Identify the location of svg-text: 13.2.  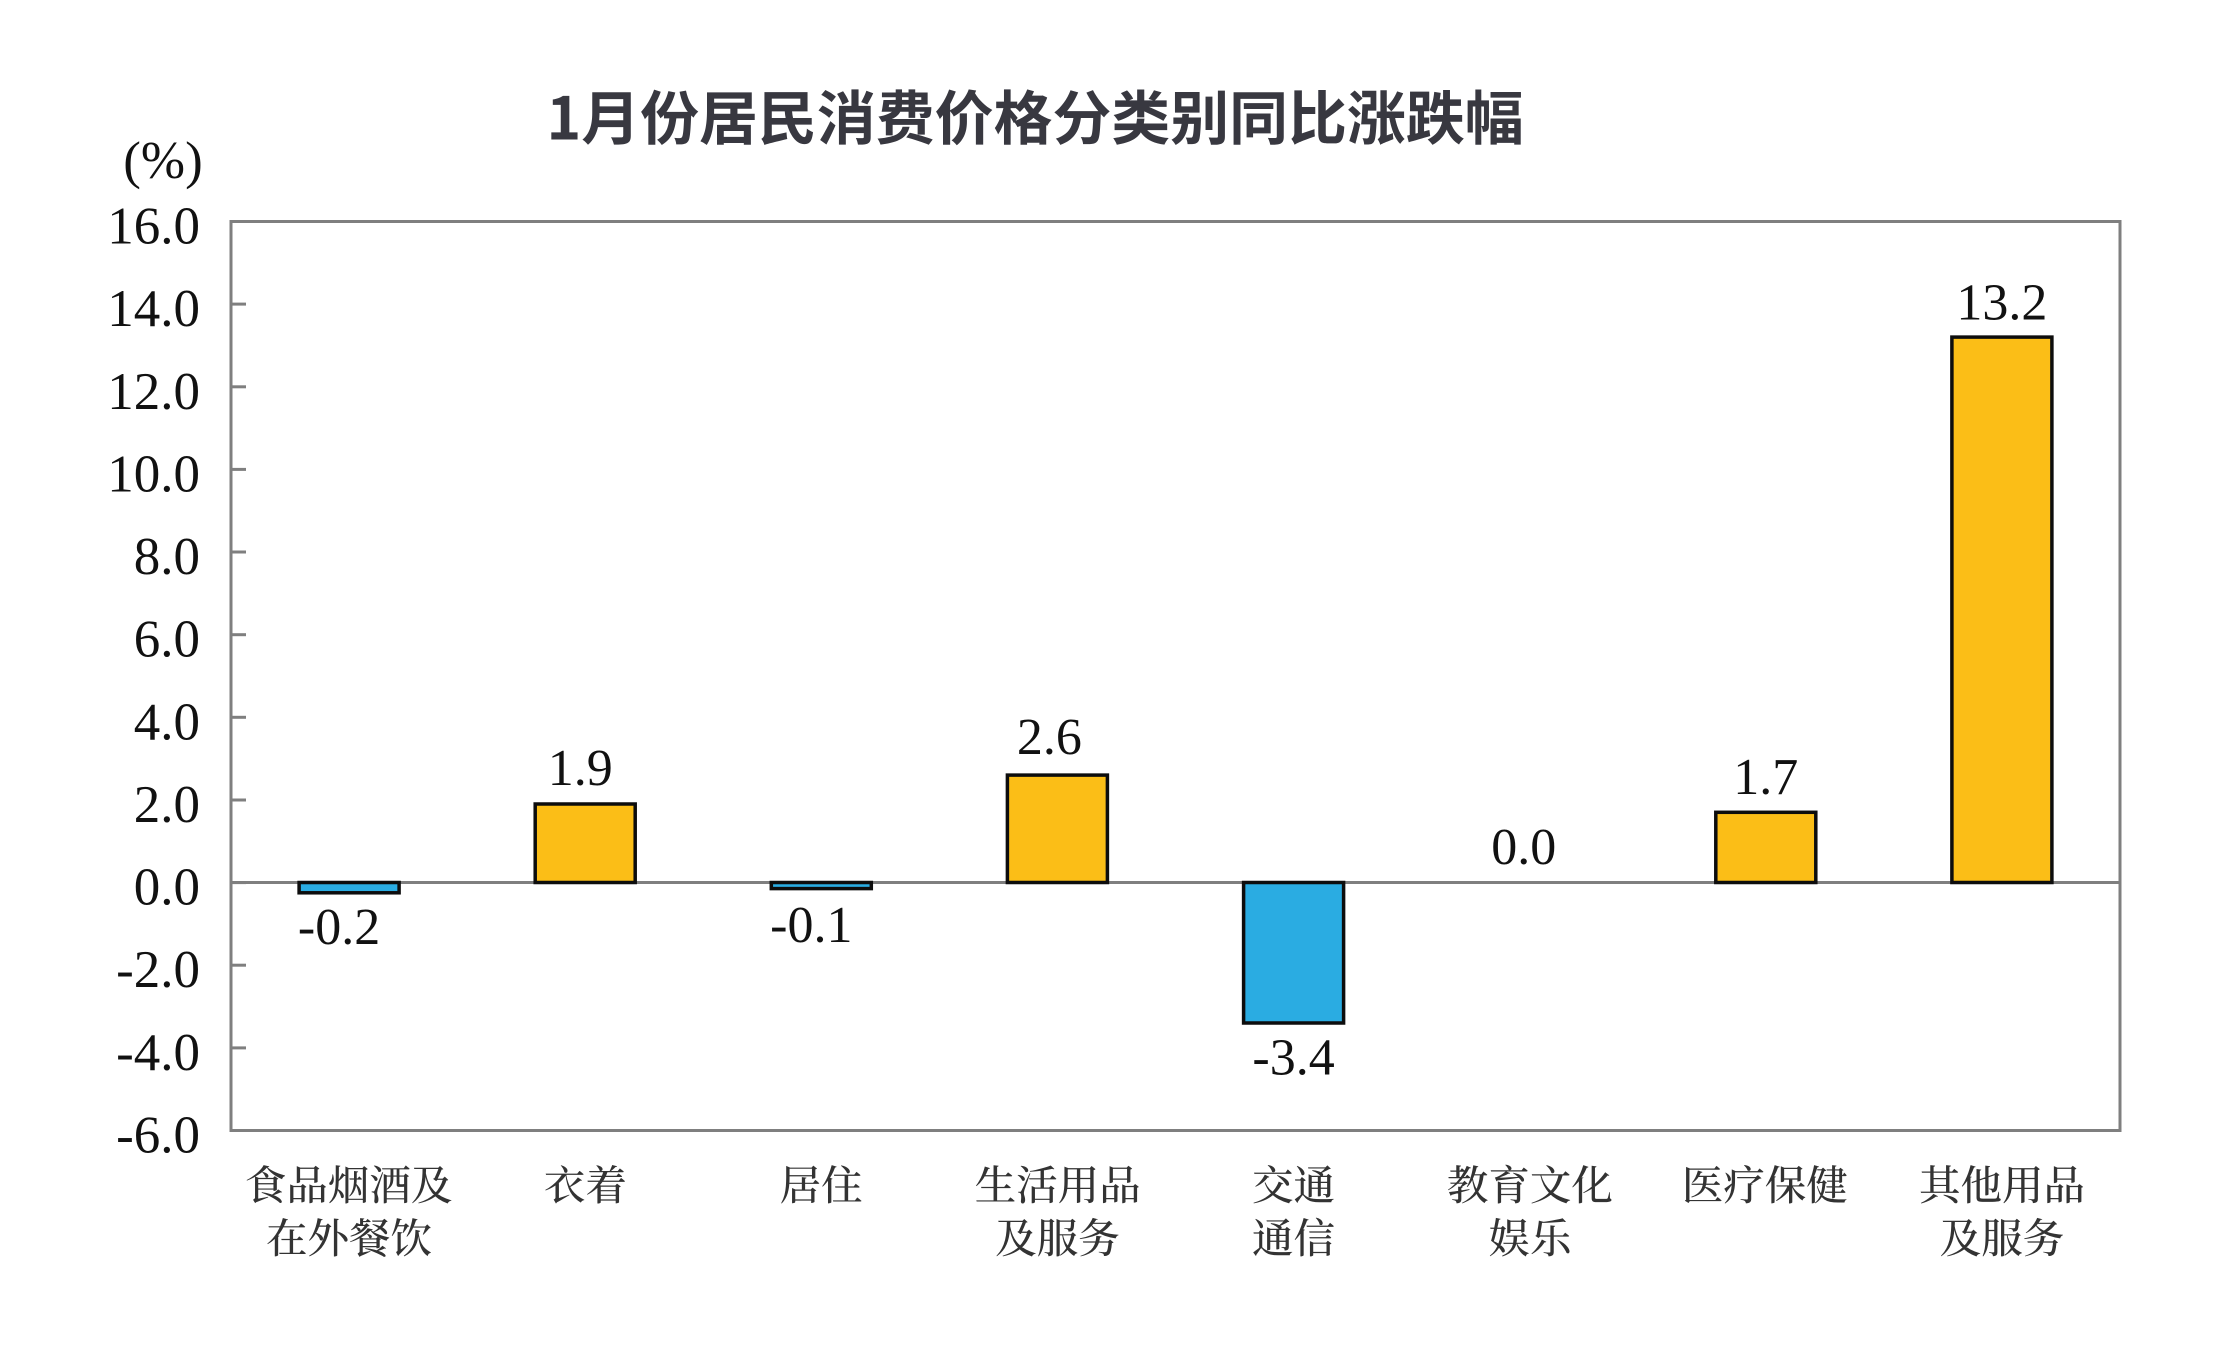
(2001, 303).